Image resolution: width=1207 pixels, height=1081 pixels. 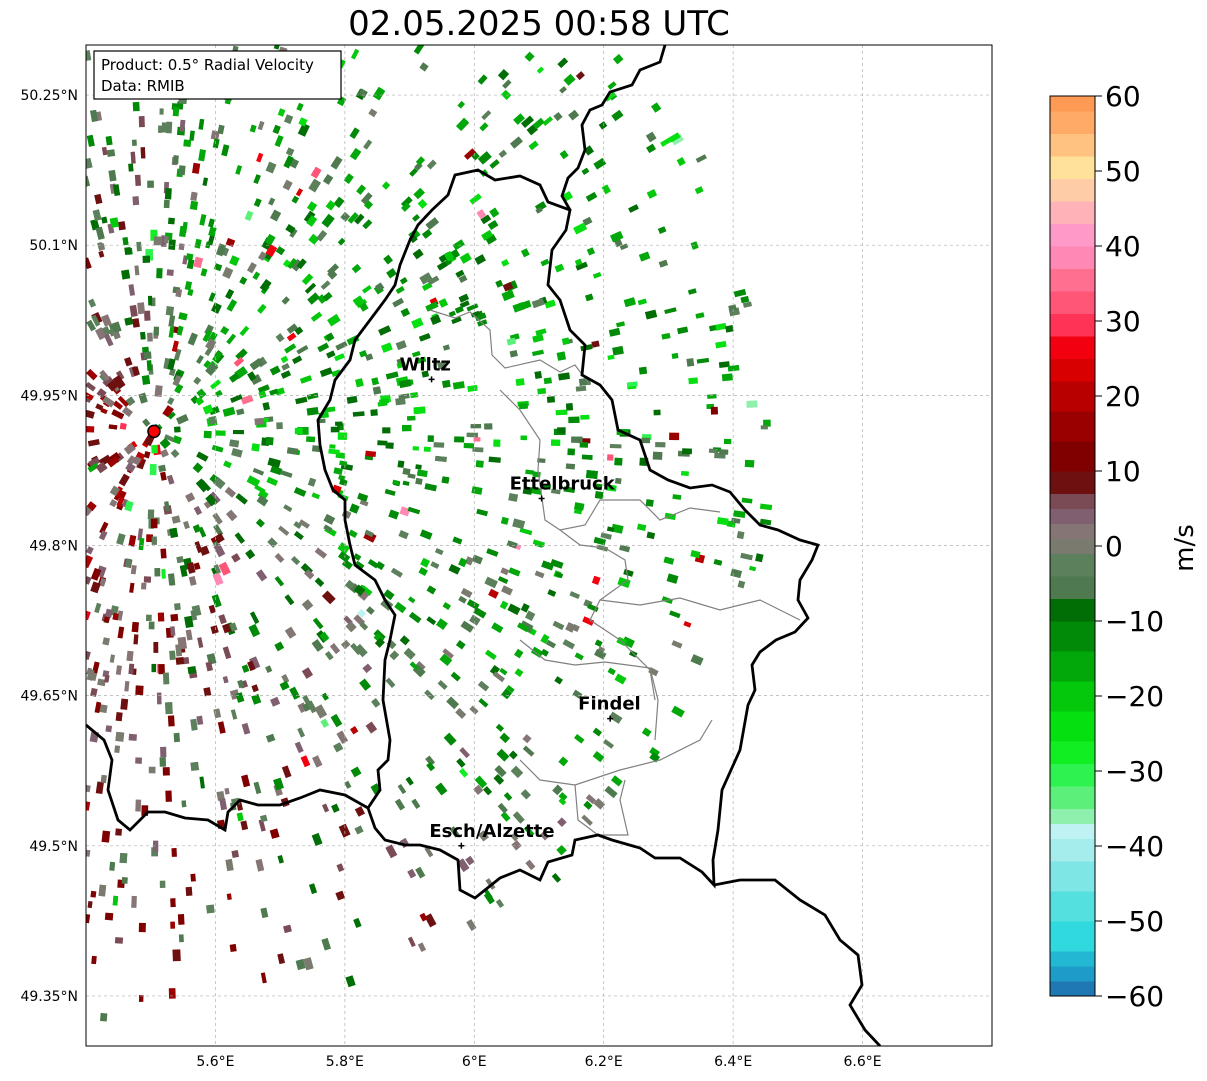 I want to click on city-markers: Wiltz Ettelbruck Findel Esch/Alzette, so click(x=520, y=601).